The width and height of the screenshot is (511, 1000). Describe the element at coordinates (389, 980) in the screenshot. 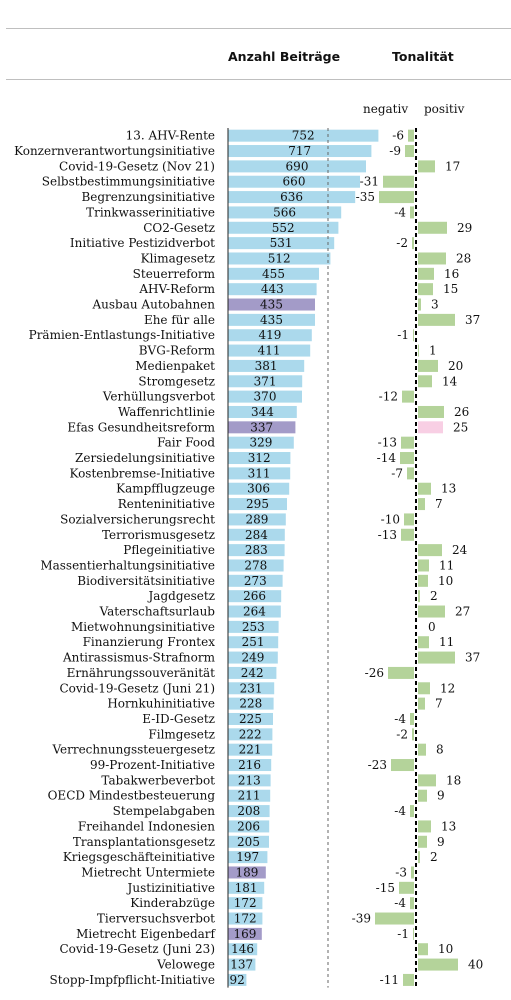

I see `tone-value-label: -11` at that location.